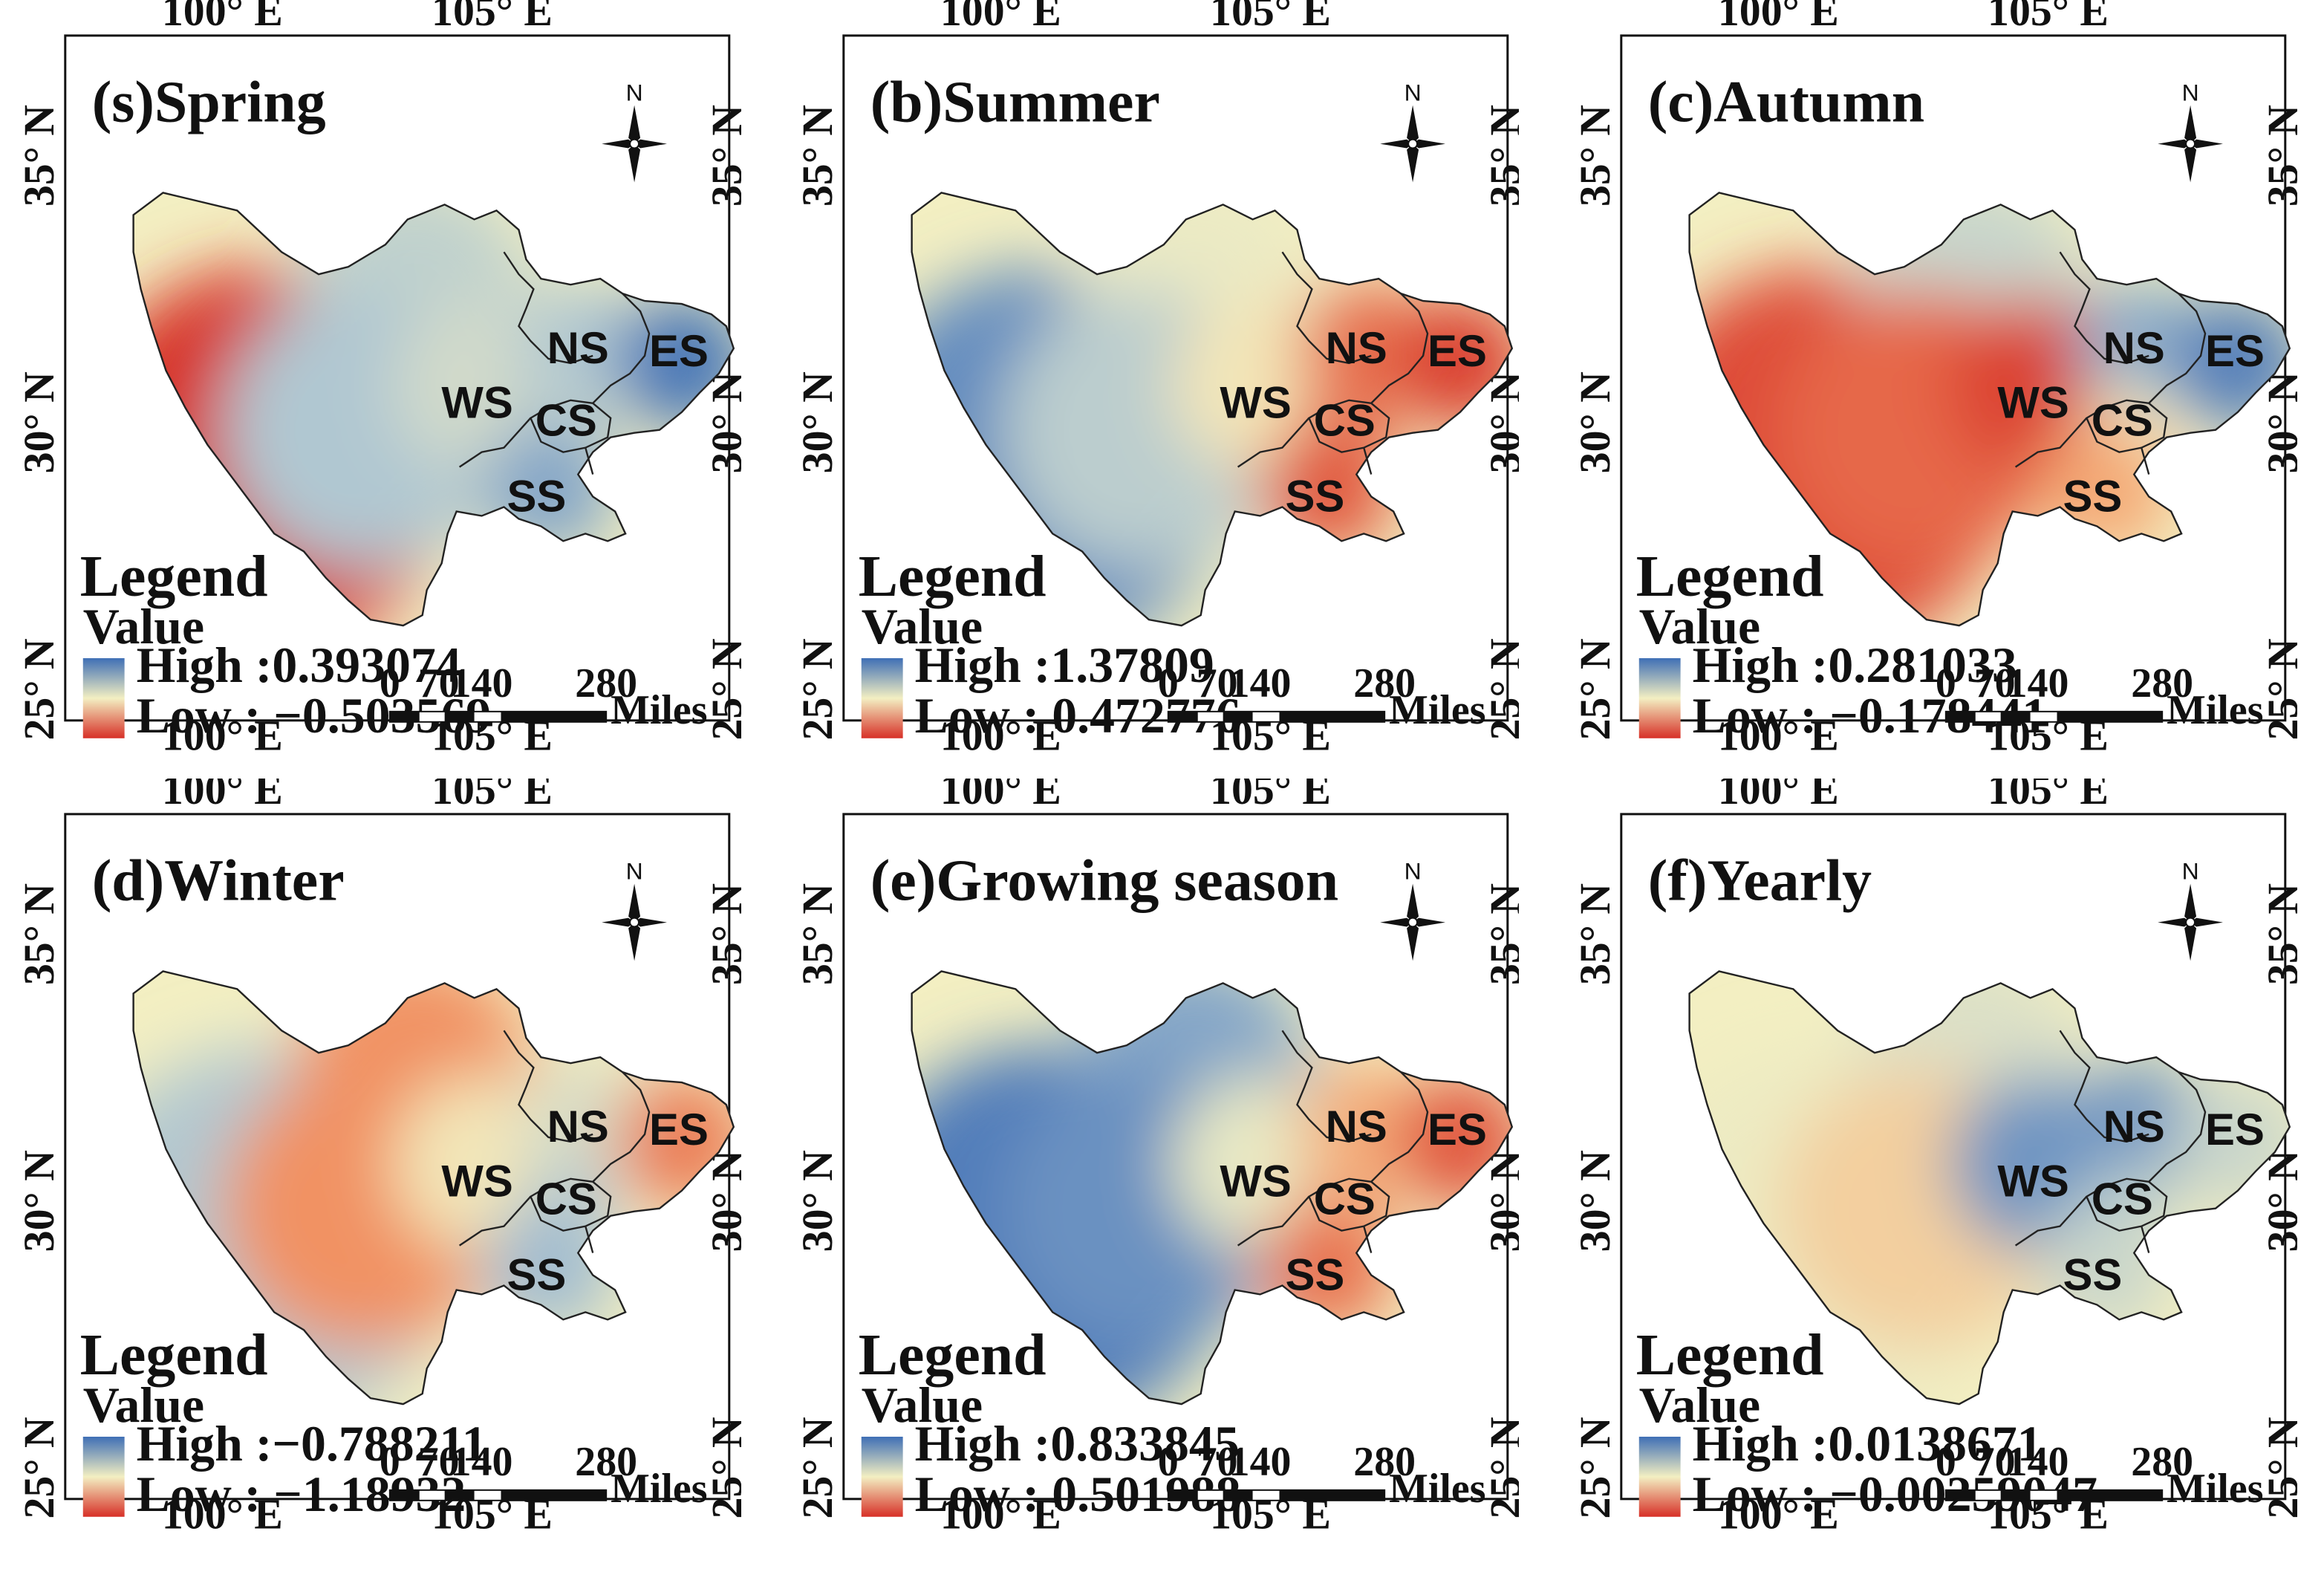 This screenshot has height=1589, width=2324. Describe the element at coordinates (39, 422) in the screenshot. I see `lat-label-left: 30° N` at that location.